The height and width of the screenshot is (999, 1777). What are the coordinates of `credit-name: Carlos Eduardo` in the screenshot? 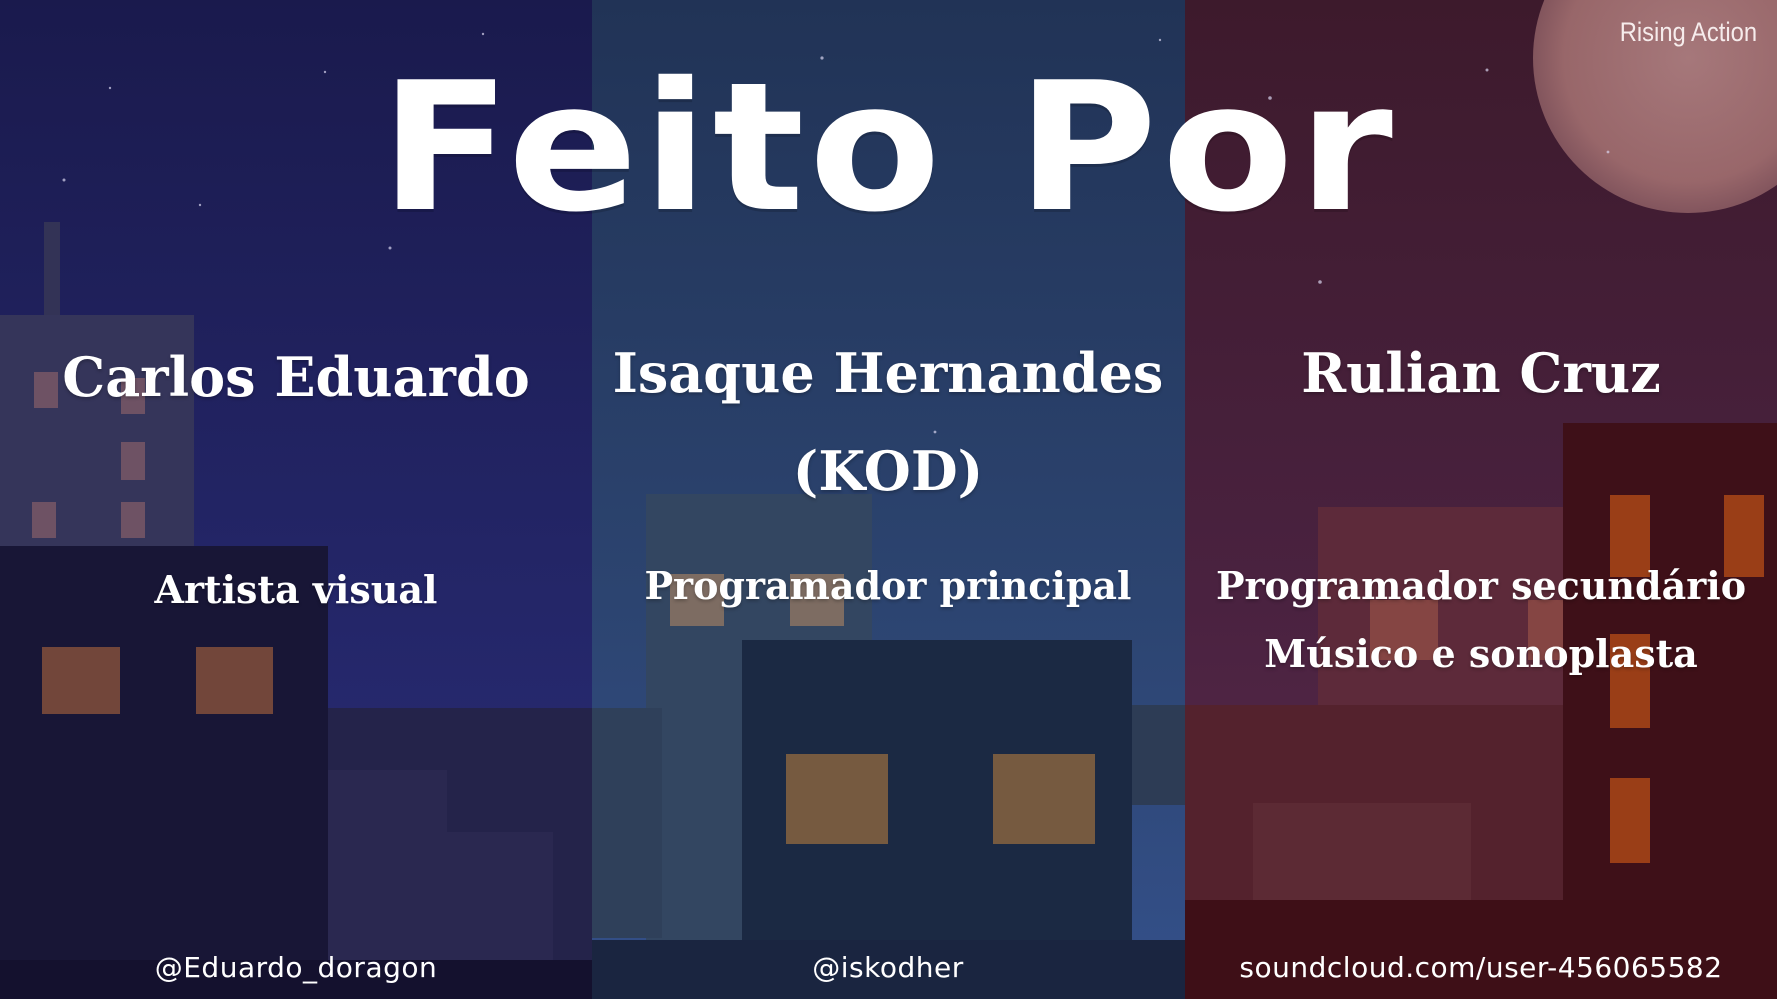 It's located at (296, 377).